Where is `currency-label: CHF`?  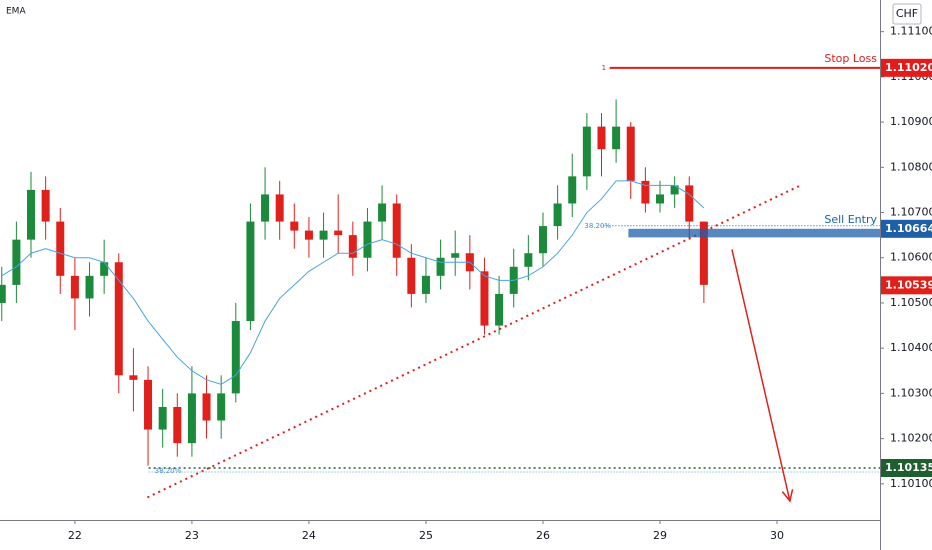 currency-label: CHF is located at coordinates (907, 13).